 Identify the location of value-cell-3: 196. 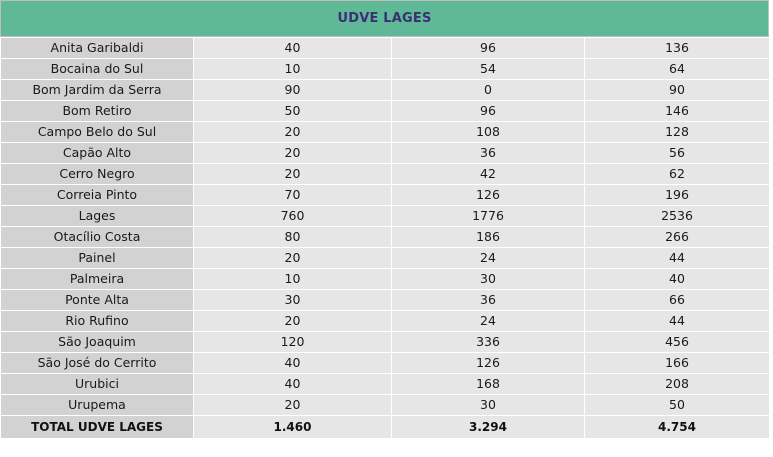
(677, 195).